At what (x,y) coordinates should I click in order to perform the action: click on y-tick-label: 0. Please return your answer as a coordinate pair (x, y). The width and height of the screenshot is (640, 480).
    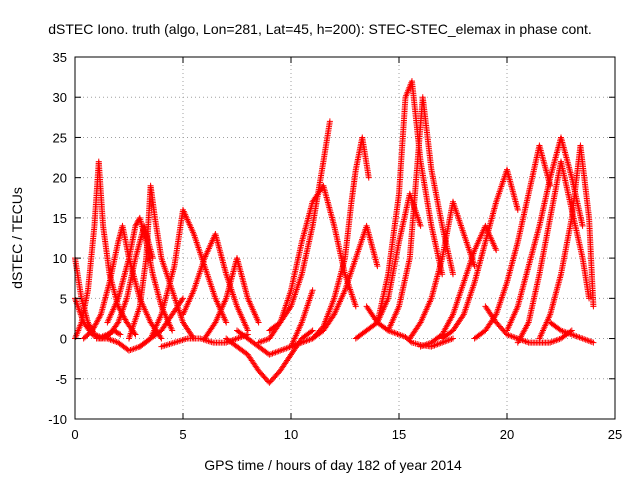
    Looking at the image, I should click on (63, 339).